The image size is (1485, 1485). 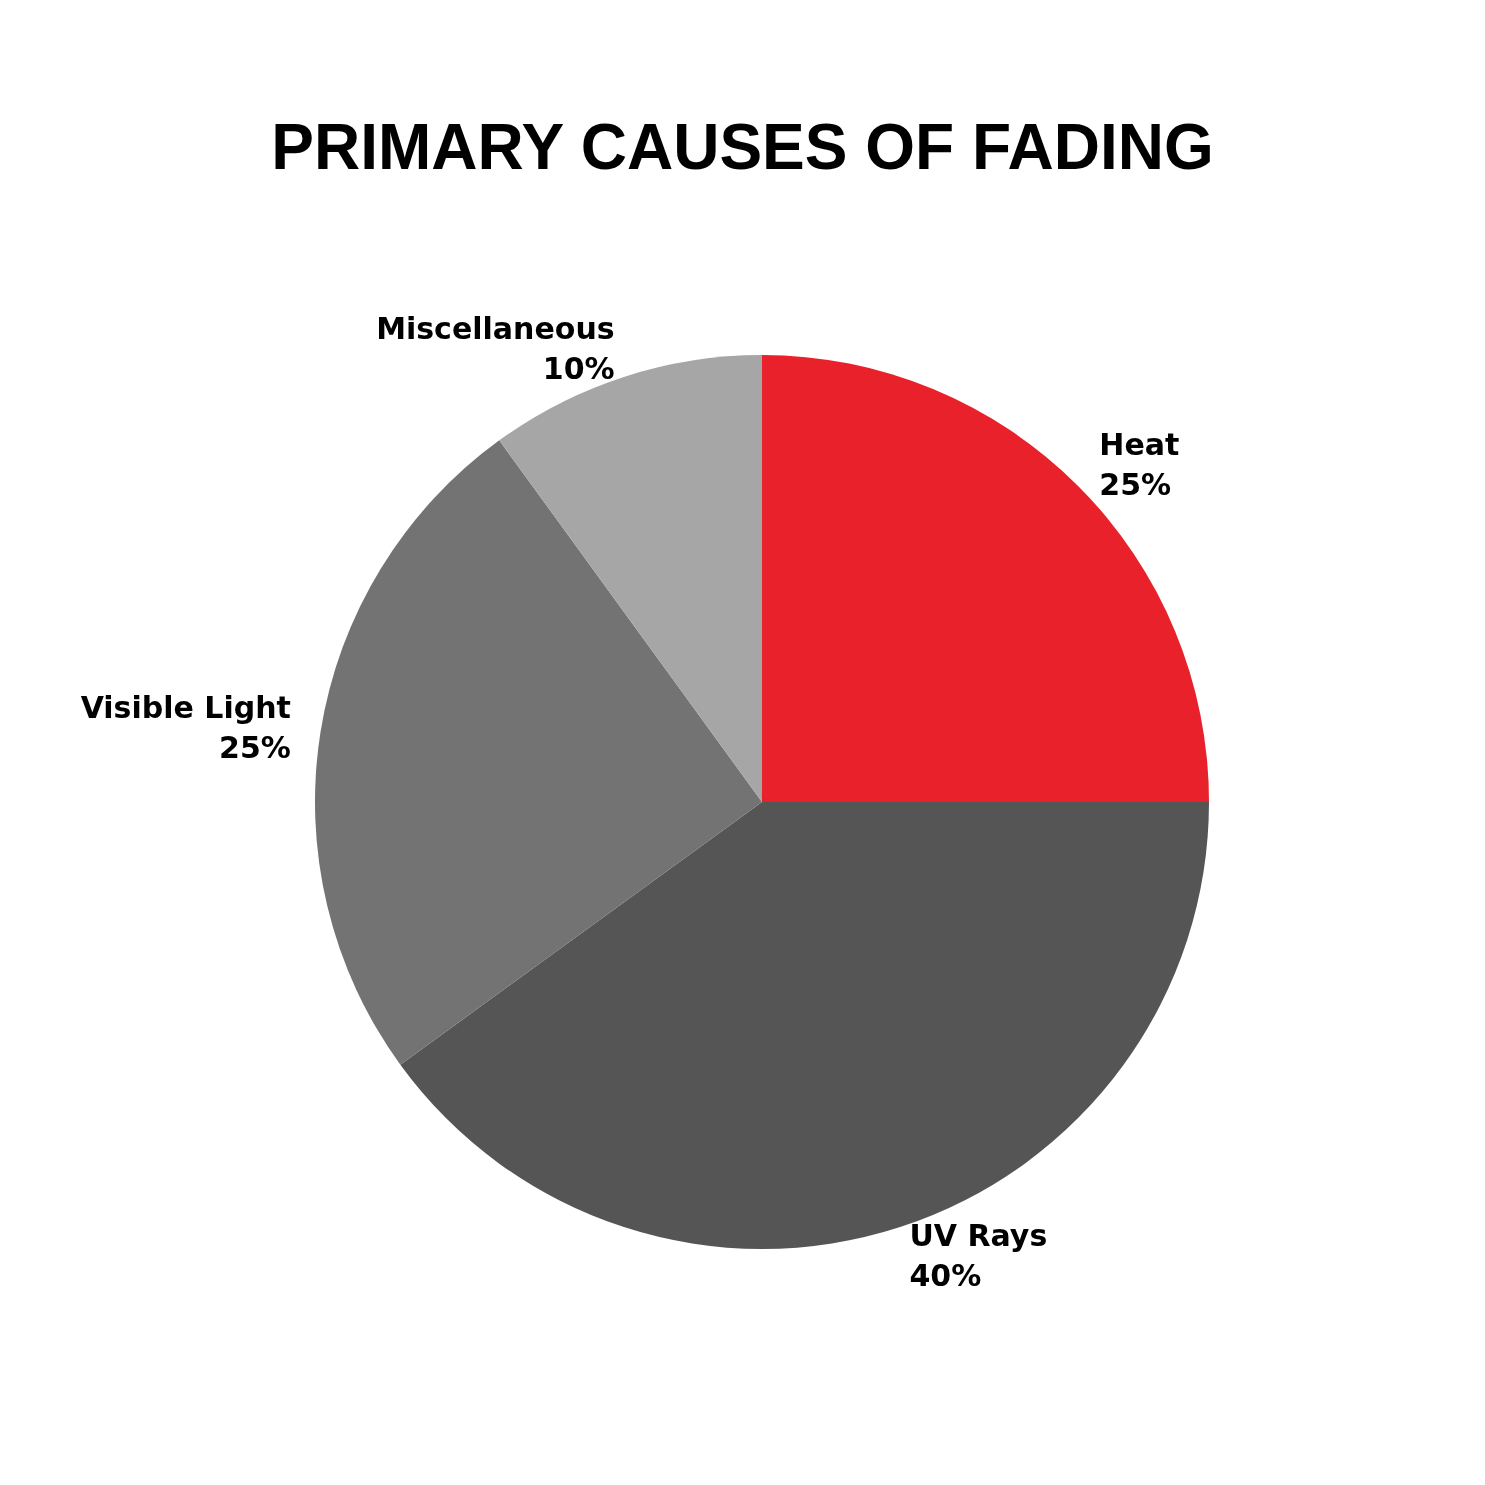 I want to click on chart-title: PRIMARY CAUSES OF FADING, so click(x=742, y=147).